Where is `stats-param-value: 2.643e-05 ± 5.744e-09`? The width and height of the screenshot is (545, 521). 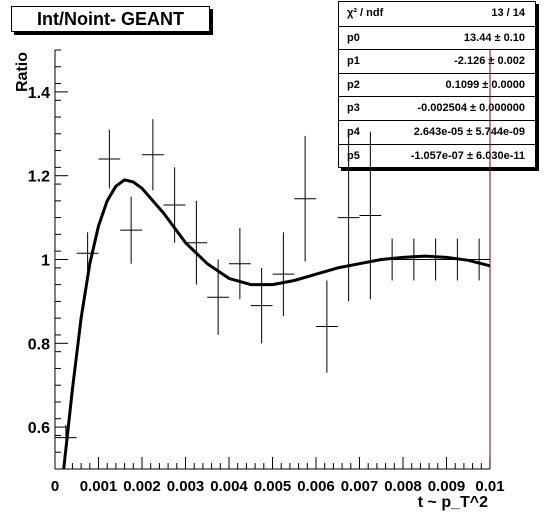
stats-param-value: 2.643e-05 ± 5.744e-09 is located at coordinates (469, 132).